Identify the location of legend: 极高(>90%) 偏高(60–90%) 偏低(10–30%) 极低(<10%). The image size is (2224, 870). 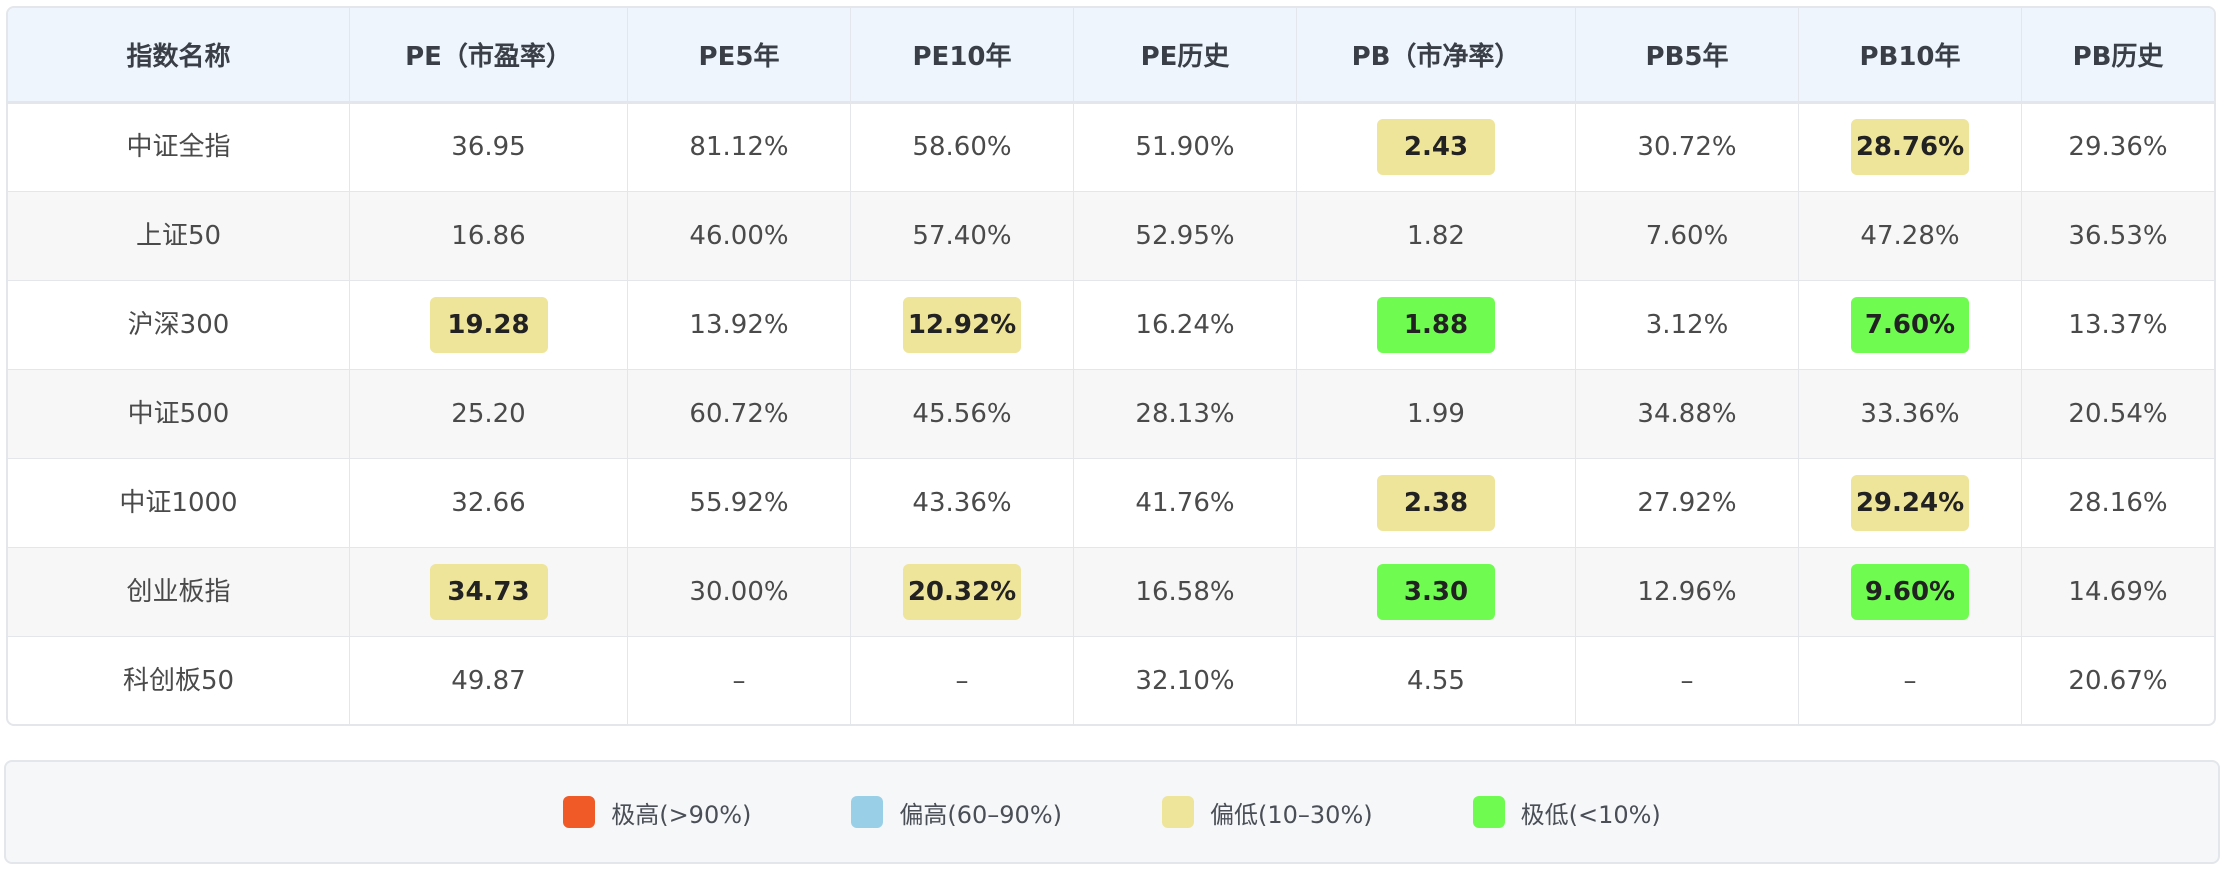
(1112, 812).